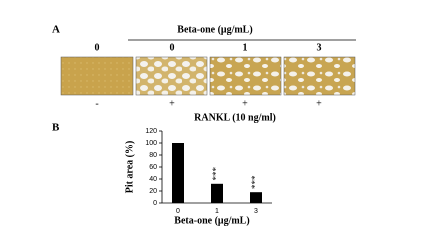 The width and height of the screenshot is (431, 251). What do you see at coordinates (235, 117) in the screenshot?
I see `rankl-label: RANKL (10 ng/ml)` at bounding box center [235, 117].